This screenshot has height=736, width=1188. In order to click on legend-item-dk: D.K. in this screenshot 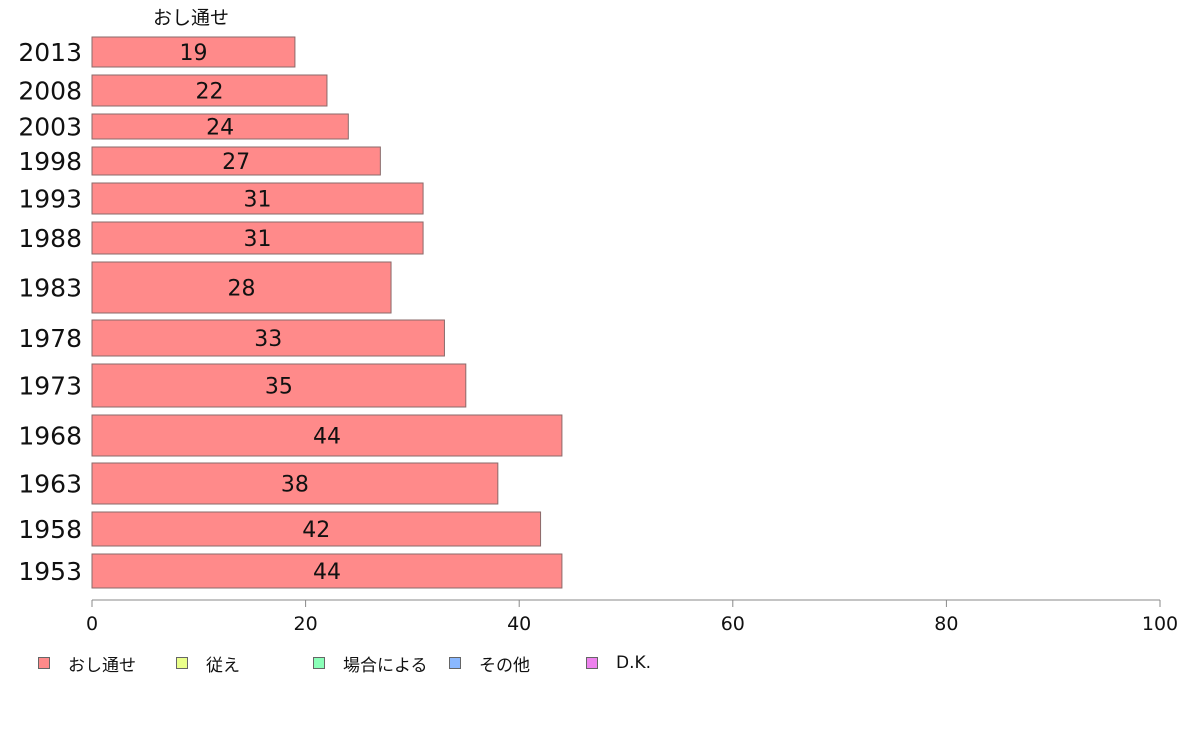, I will do `click(618, 663)`.